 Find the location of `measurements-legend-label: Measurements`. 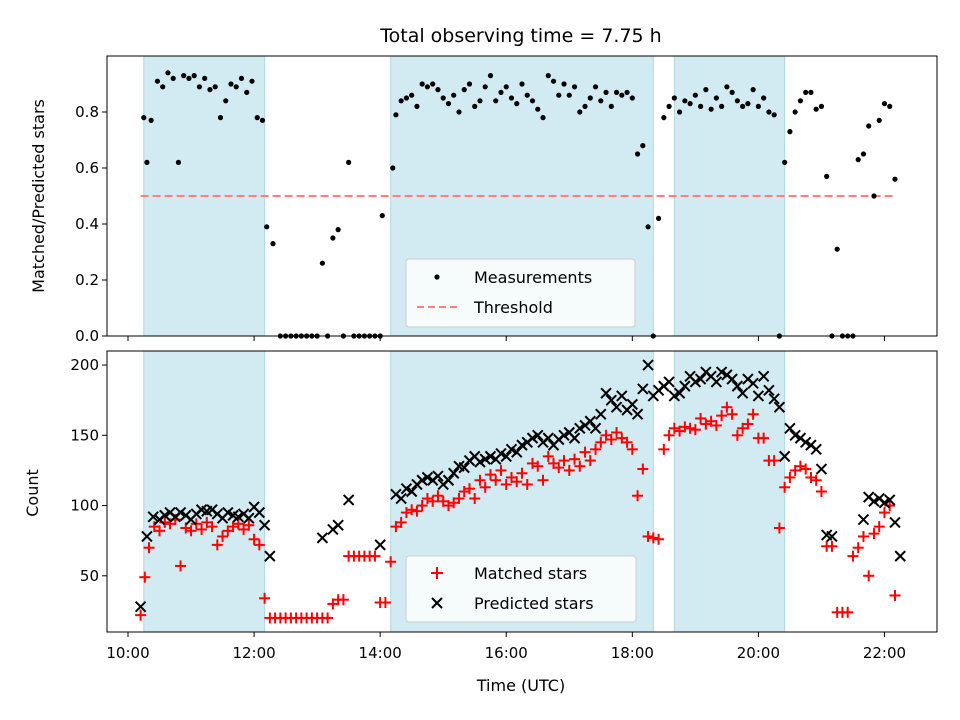

measurements-legend-label: Measurements is located at coordinates (533, 277).